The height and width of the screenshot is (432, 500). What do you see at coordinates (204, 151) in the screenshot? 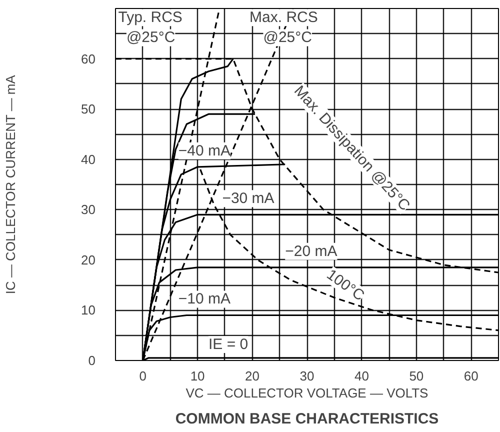
I see `annotation: −40 mA` at bounding box center [204, 151].